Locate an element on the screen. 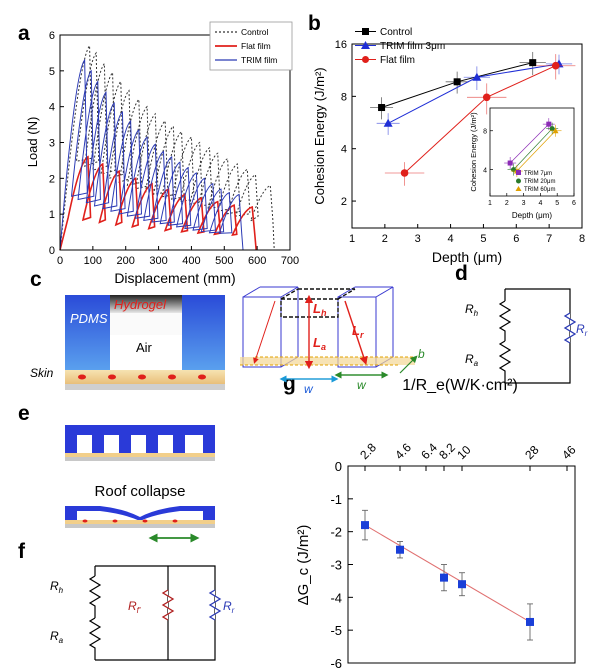  b-inset-xtick-label: 4 is located at coordinates (540, 203).